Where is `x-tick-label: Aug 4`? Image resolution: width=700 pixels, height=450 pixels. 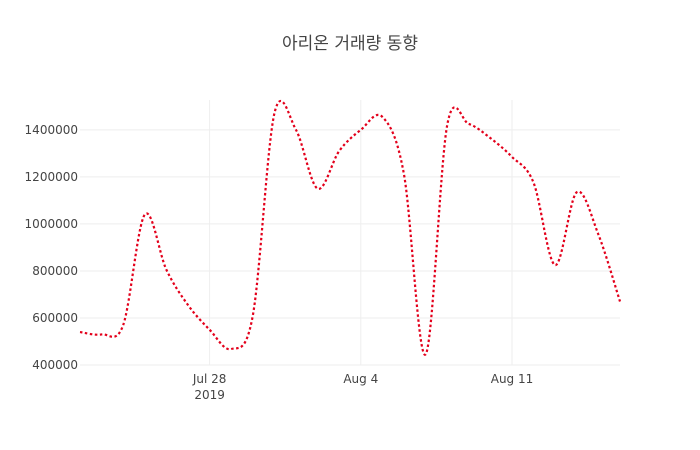 x-tick-label: Aug 4 is located at coordinates (360, 379).